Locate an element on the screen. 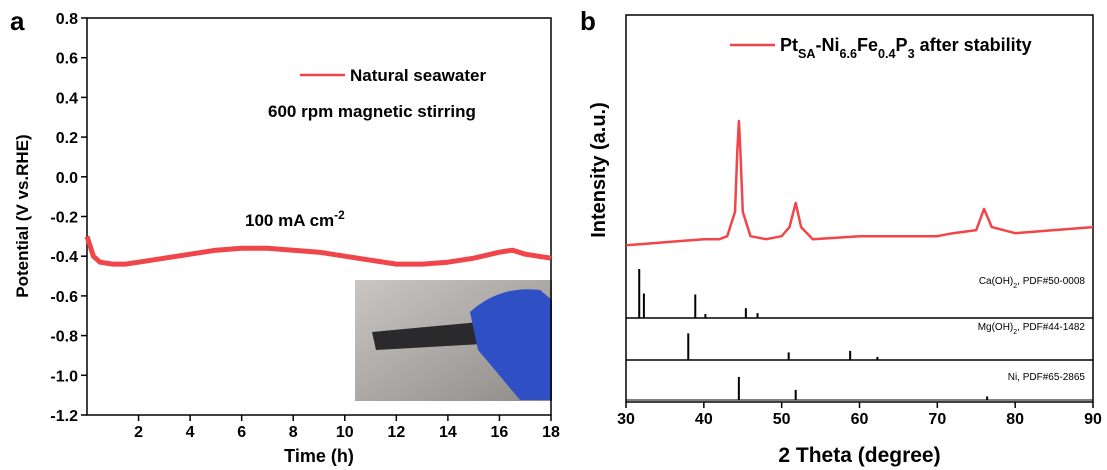 The width and height of the screenshot is (1107, 470). text-part: 600 rpm magnetic stirring is located at coordinates (372, 111).